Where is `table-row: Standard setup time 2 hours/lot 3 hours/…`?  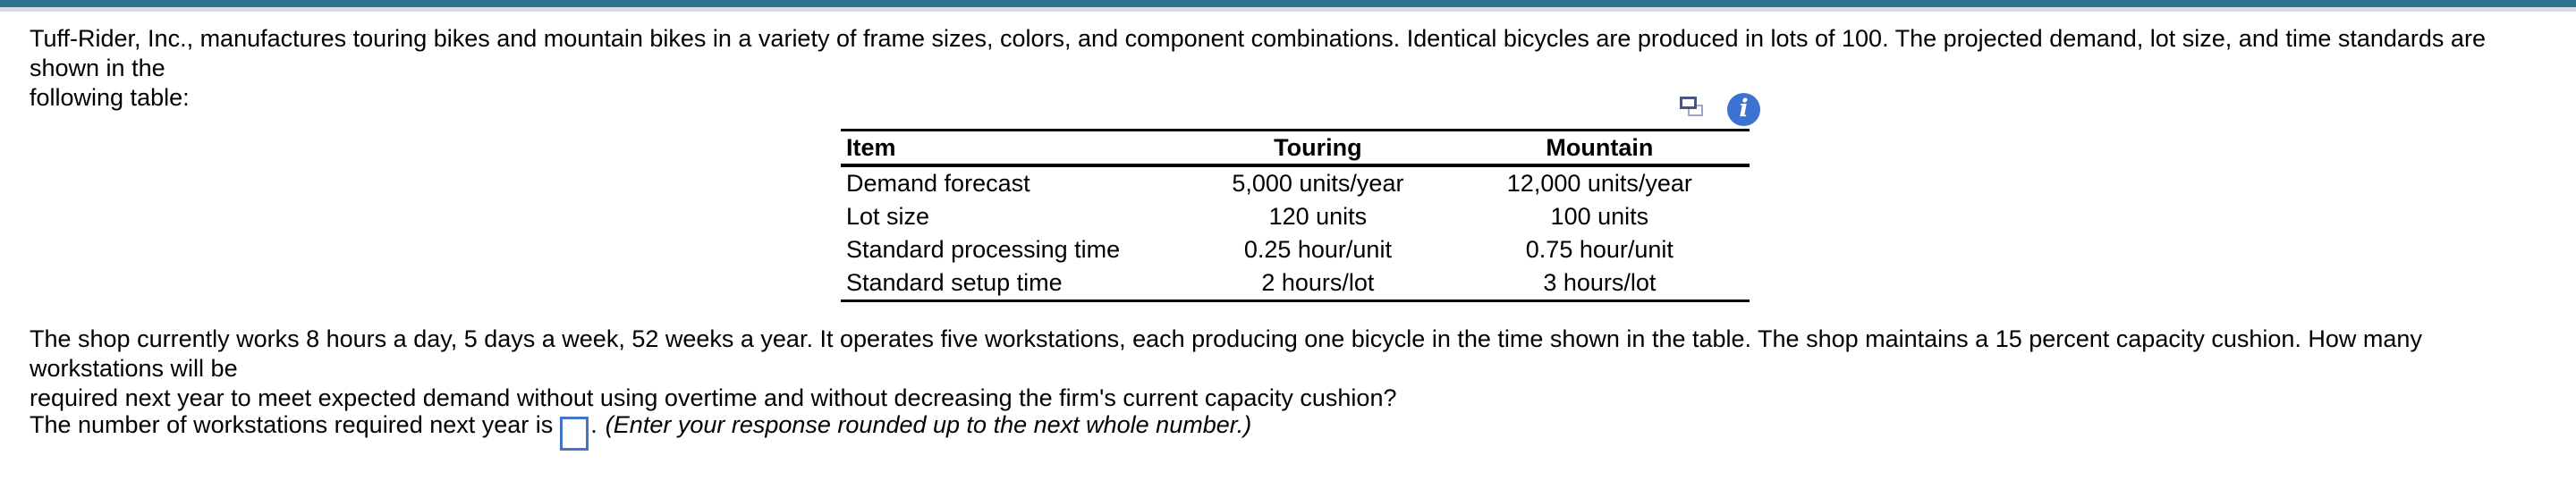
table-row: Standard setup time 2 hours/lot 3 hours/… is located at coordinates (1295, 283).